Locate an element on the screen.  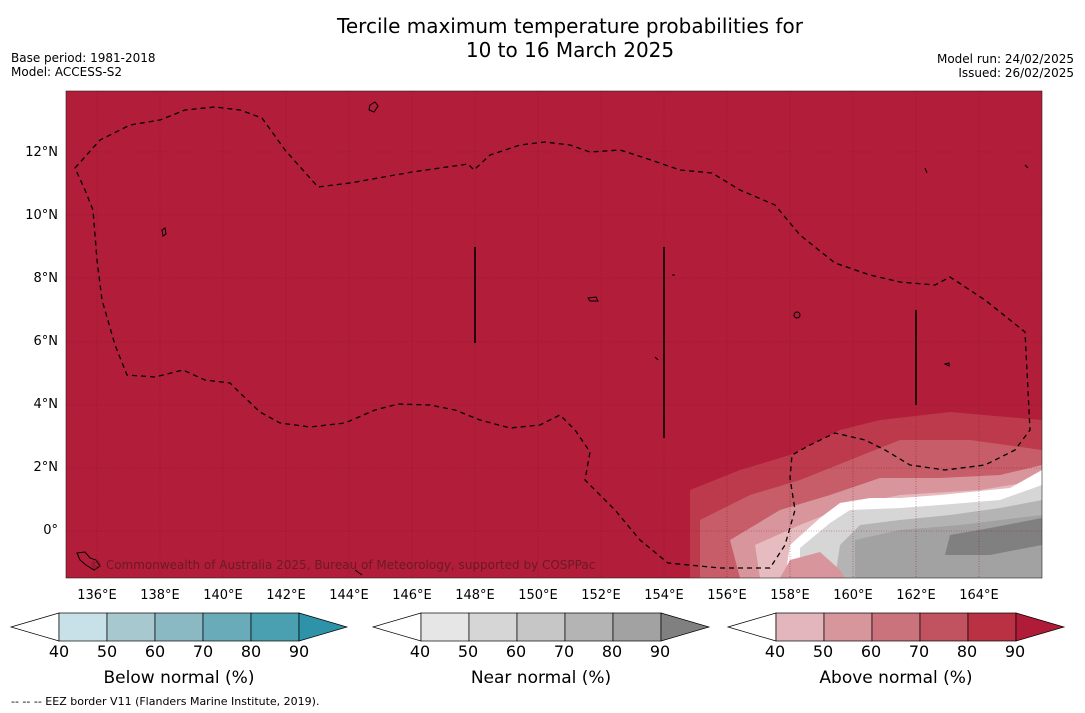
lon-label: 150°E is located at coordinates (538, 595).